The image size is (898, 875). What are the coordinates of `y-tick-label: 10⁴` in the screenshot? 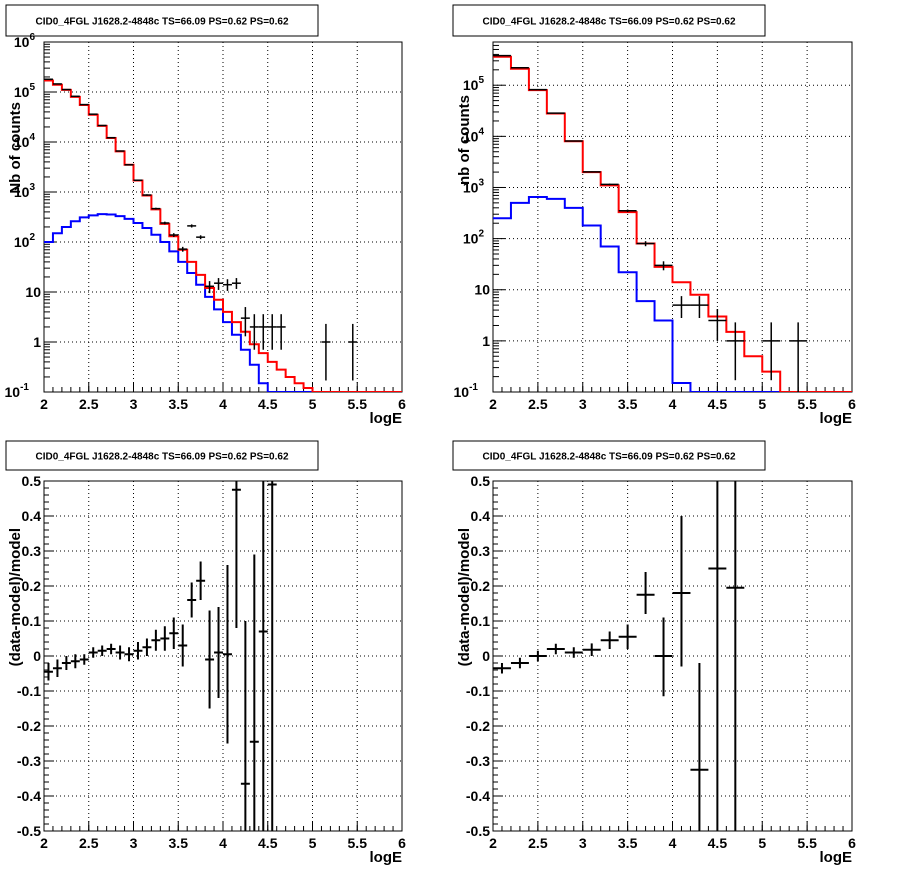 It's located at (474, 135).